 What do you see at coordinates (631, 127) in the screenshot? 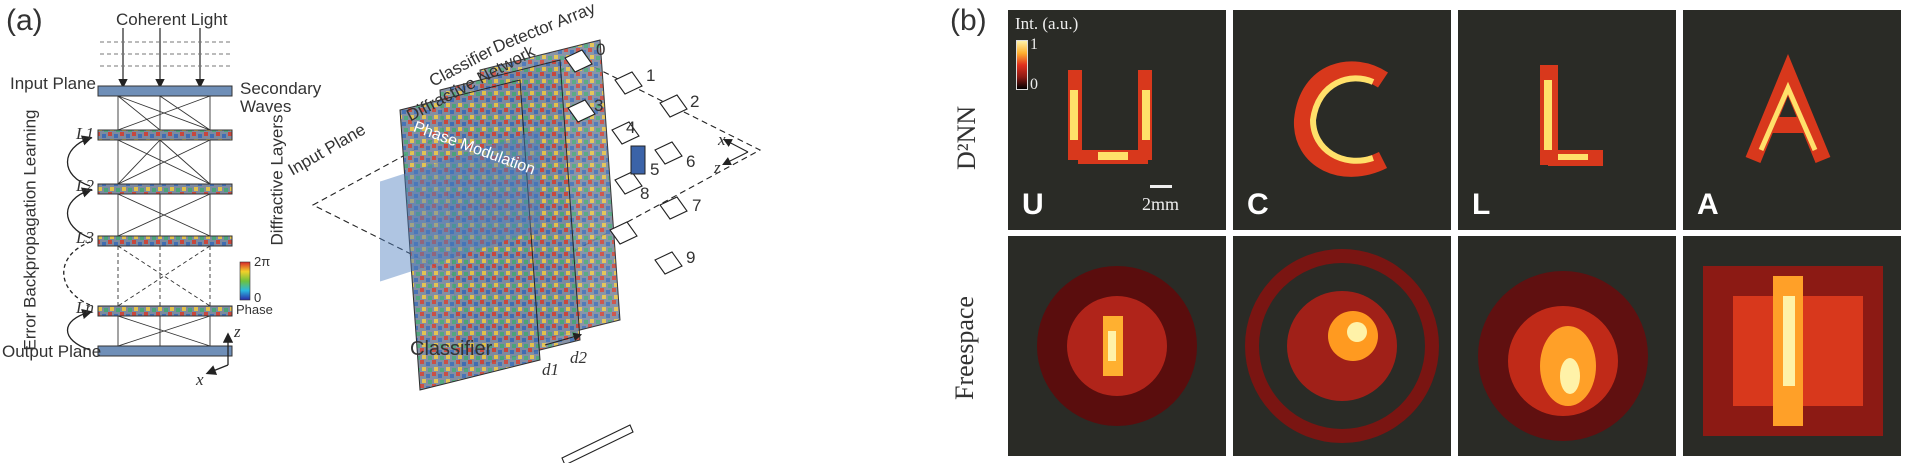
I see `detector-4: 4` at bounding box center [631, 127].